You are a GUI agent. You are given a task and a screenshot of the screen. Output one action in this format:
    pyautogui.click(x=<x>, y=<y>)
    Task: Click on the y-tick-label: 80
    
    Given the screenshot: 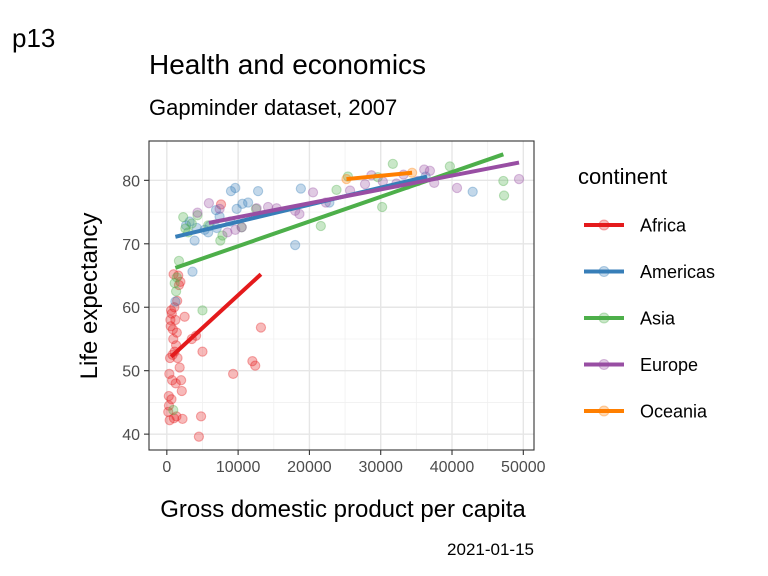 What is the action you would take?
    pyautogui.click(x=131, y=181)
    